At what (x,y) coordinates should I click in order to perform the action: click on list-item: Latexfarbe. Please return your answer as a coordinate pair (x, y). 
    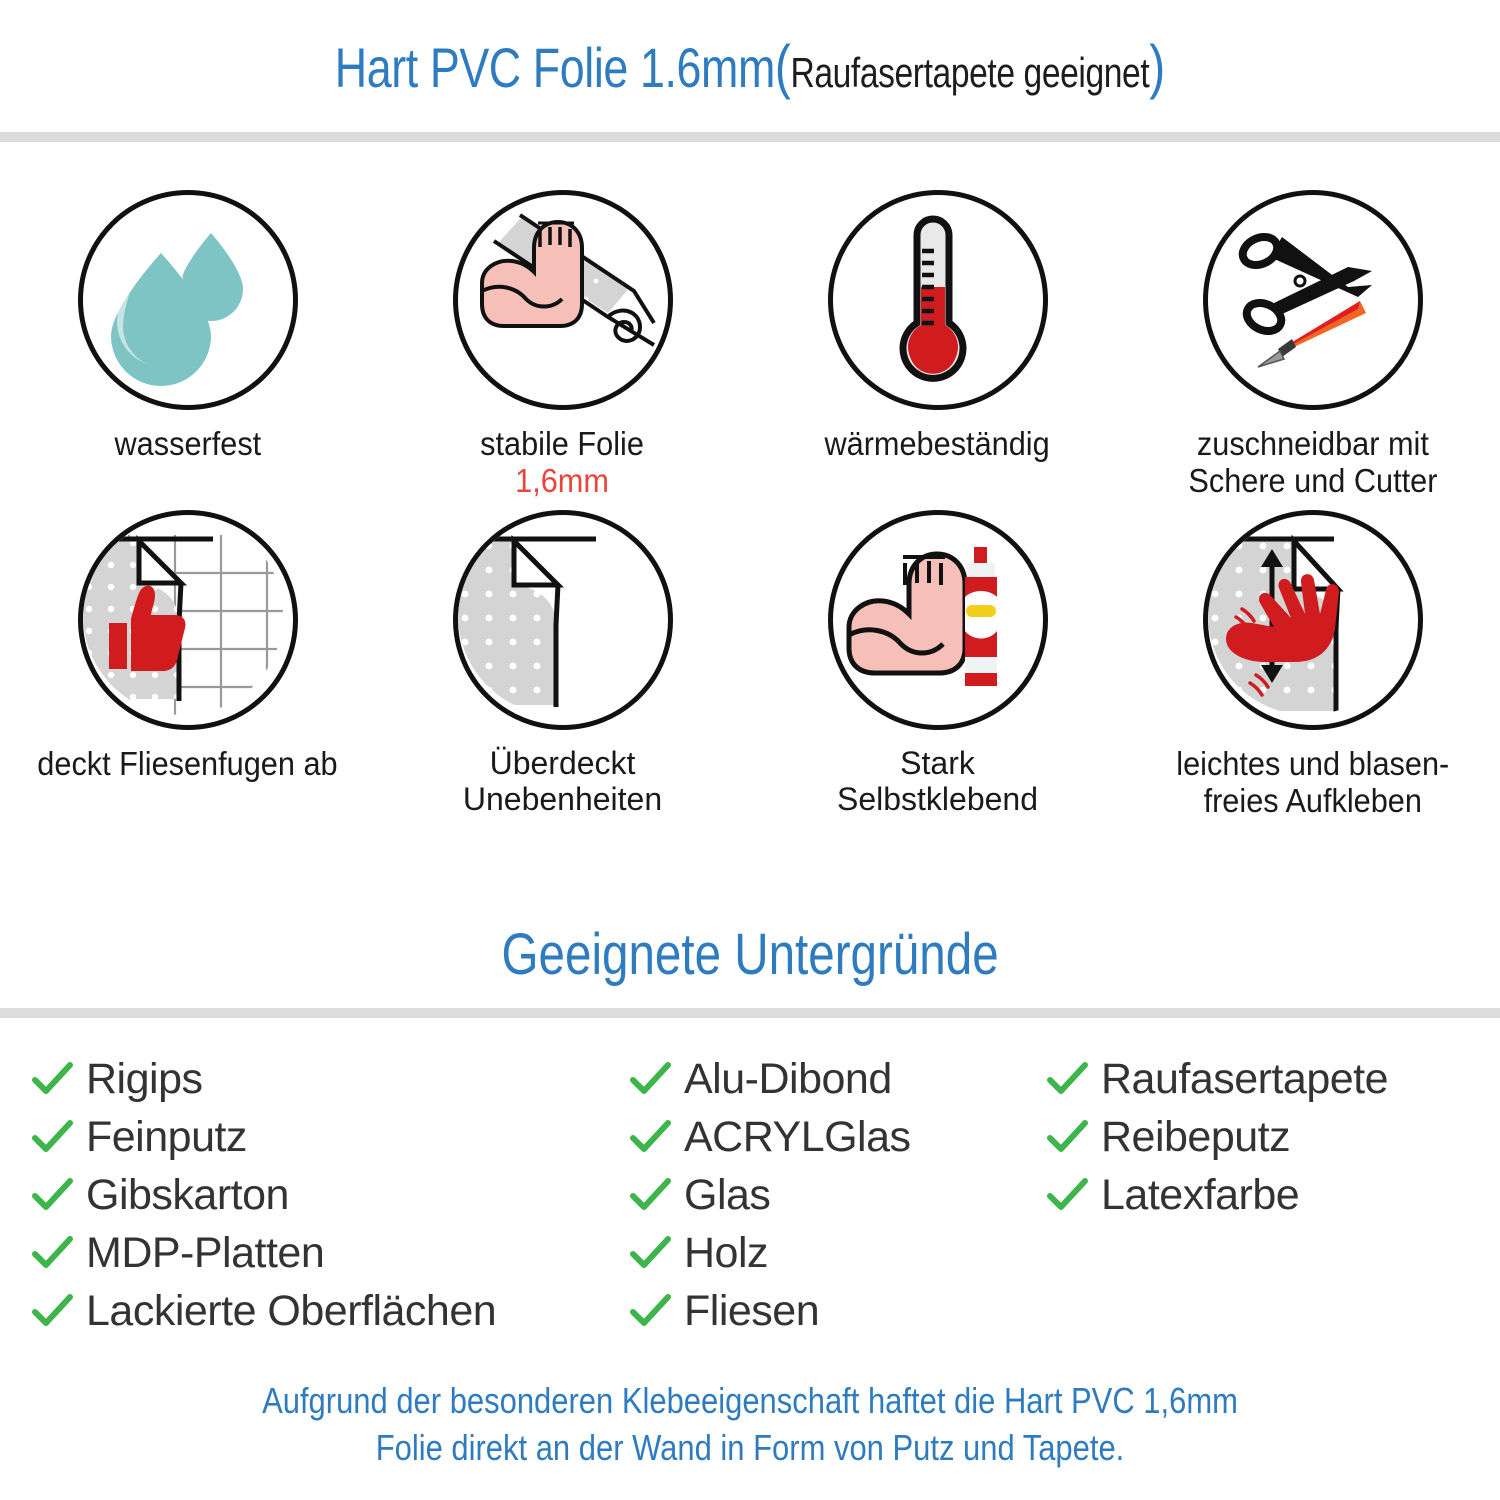
    Looking at the image, I should click on (1216, 1195).